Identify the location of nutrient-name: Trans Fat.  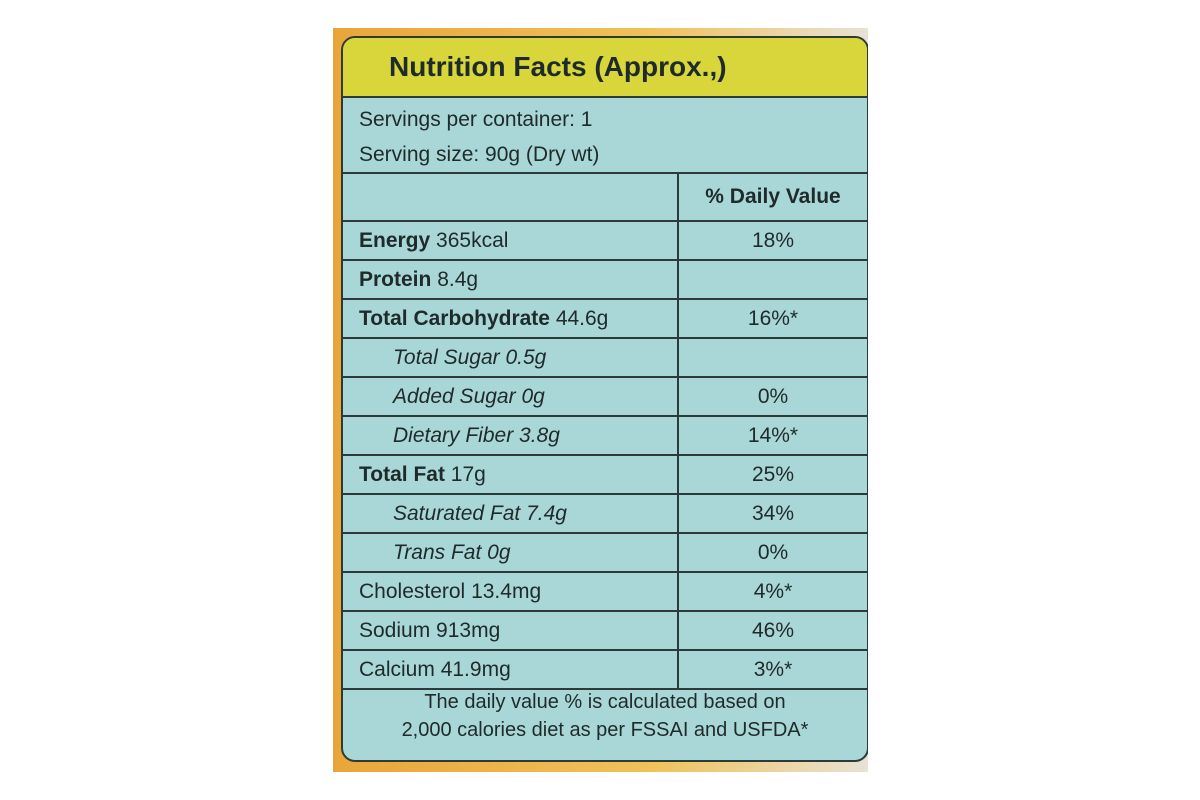
(437, 552).